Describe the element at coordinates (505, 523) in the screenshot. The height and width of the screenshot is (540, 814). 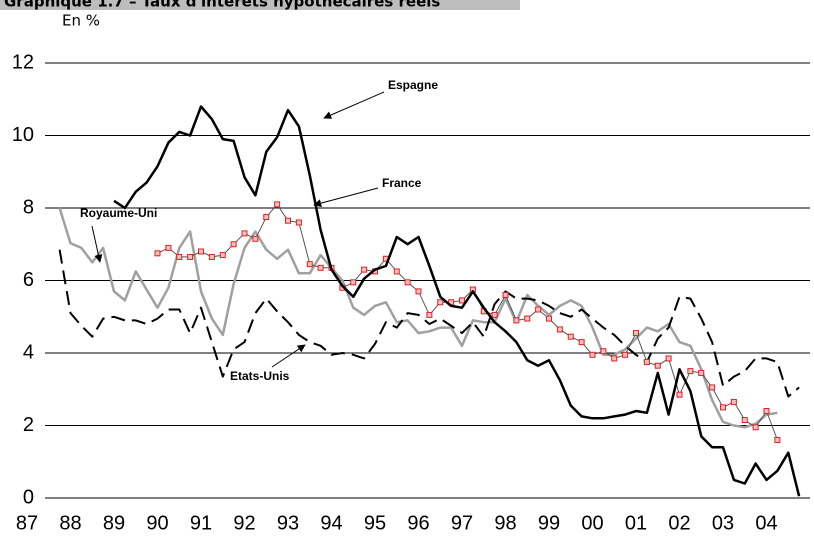
I see `x-tick-label: 98` at that location.